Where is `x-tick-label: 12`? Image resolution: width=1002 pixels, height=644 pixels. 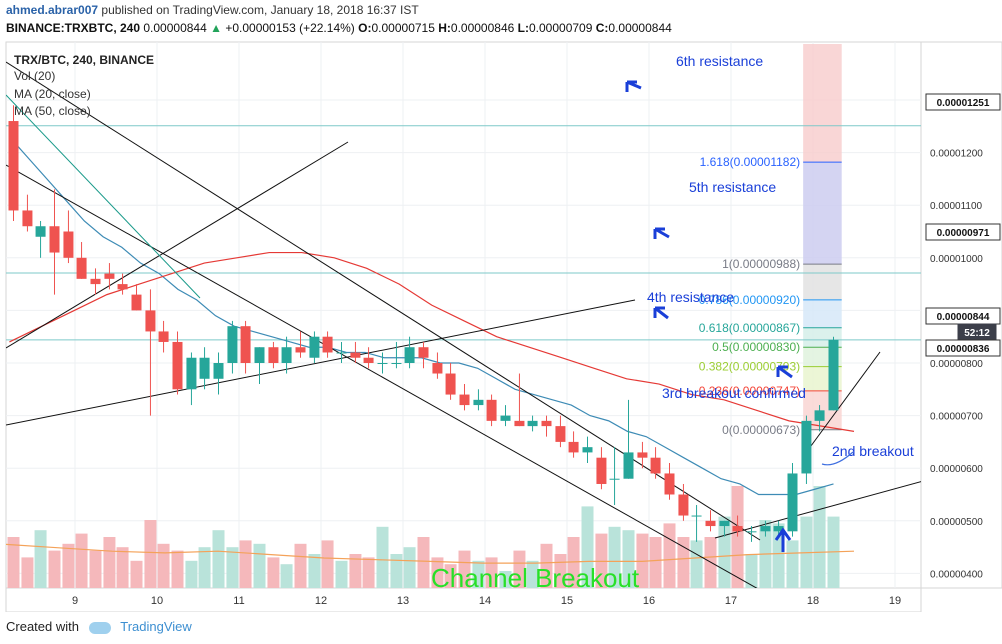 x-tick-label: 12 is located at coordinates (321, 601).